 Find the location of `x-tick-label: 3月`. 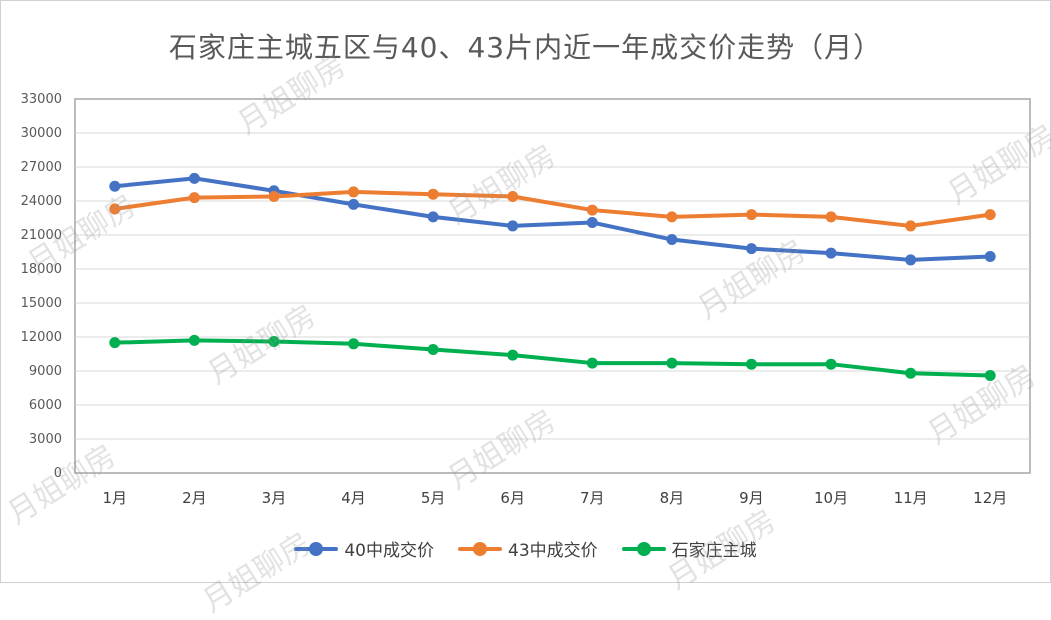

x-tick-label: 3月 is located at coordinates (274, 498).